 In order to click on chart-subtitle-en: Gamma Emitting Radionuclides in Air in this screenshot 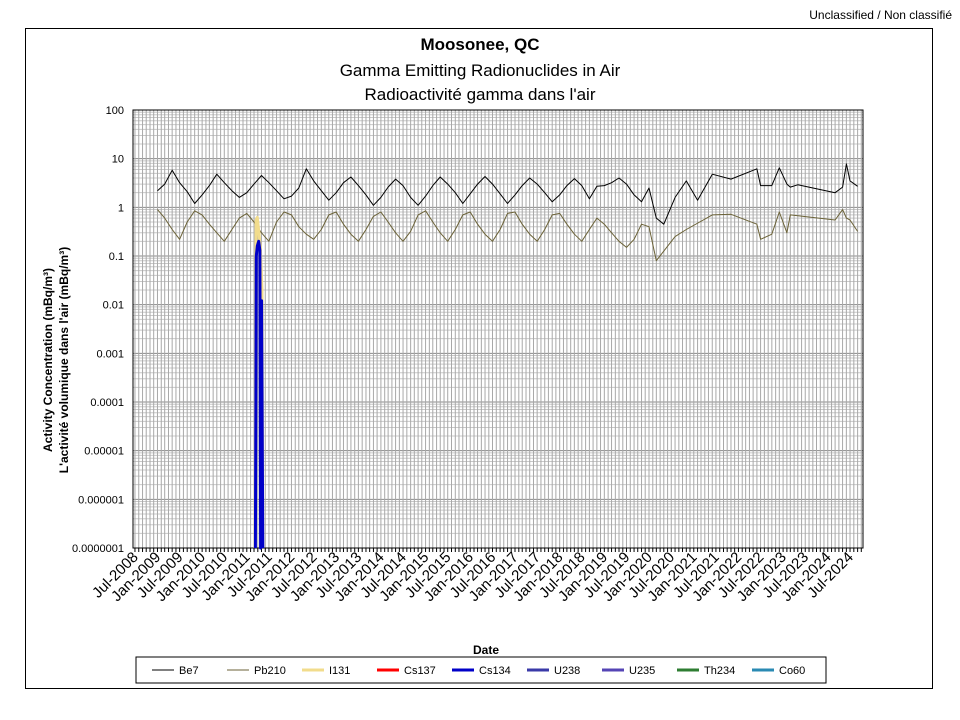, I will do `click(480, 70)`.